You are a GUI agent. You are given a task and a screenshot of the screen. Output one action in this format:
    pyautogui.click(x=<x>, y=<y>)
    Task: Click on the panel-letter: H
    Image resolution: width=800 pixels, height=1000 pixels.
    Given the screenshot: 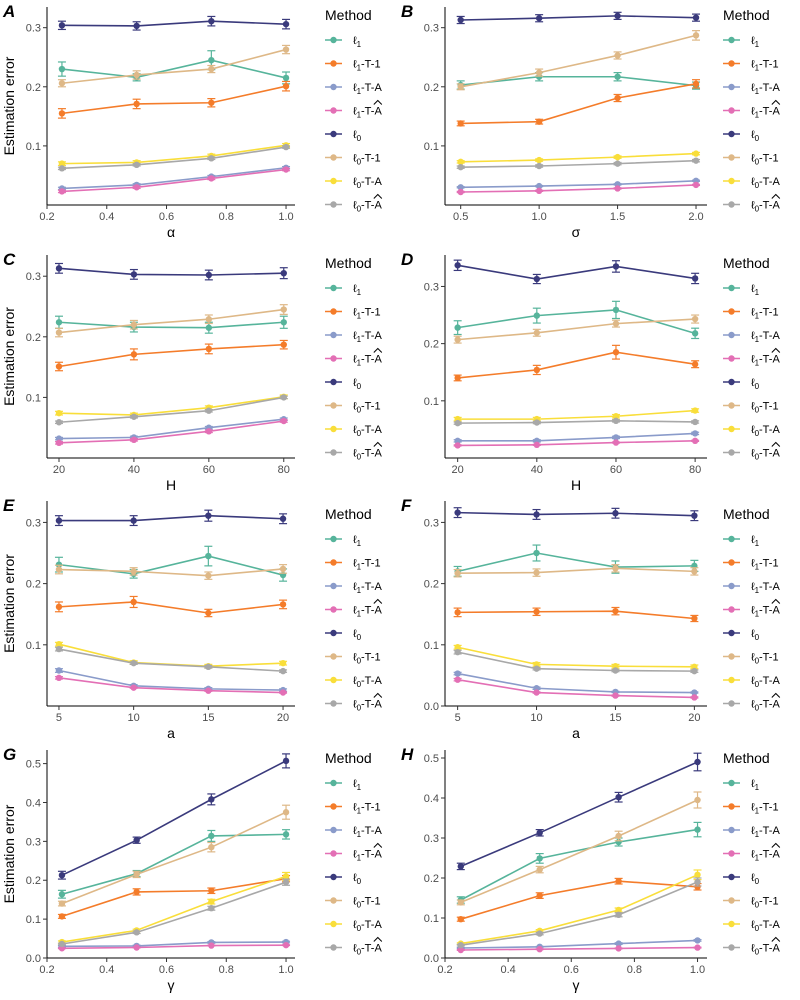 What is the action you would take?
    pyautogui.click(x=407, y=754)
    